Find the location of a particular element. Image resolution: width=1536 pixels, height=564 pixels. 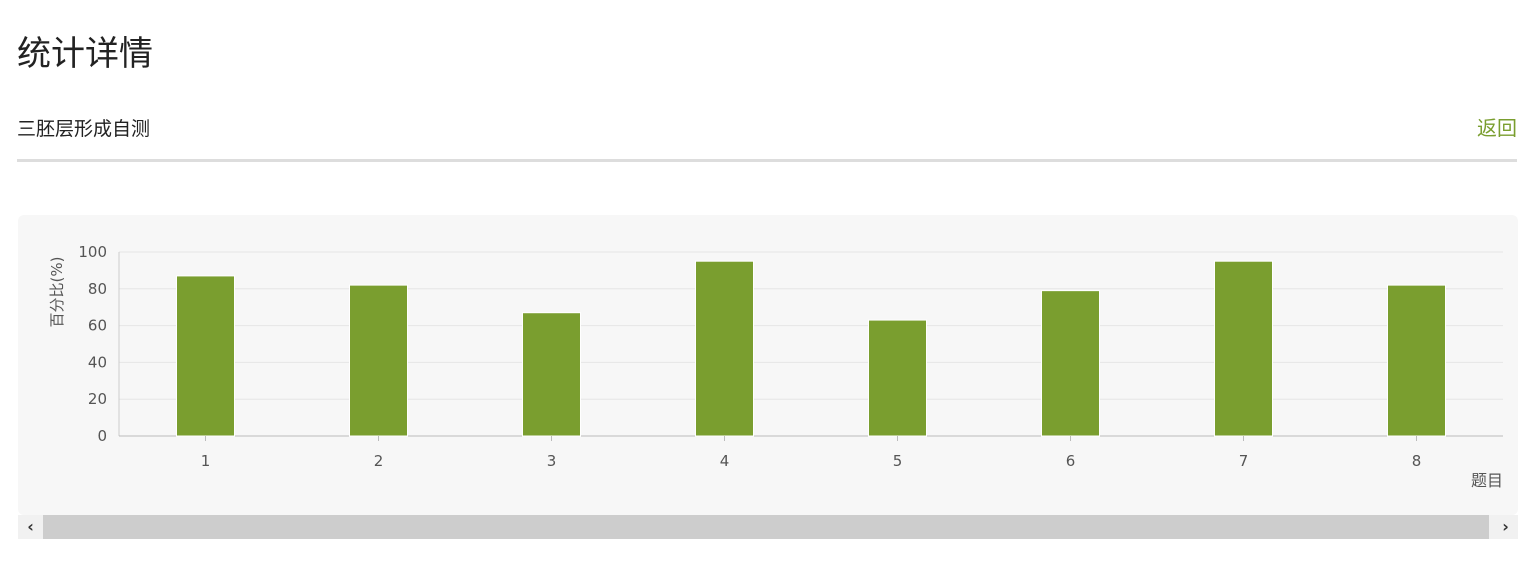

y-tick-label: 20 is located at coordinates (97, 399).